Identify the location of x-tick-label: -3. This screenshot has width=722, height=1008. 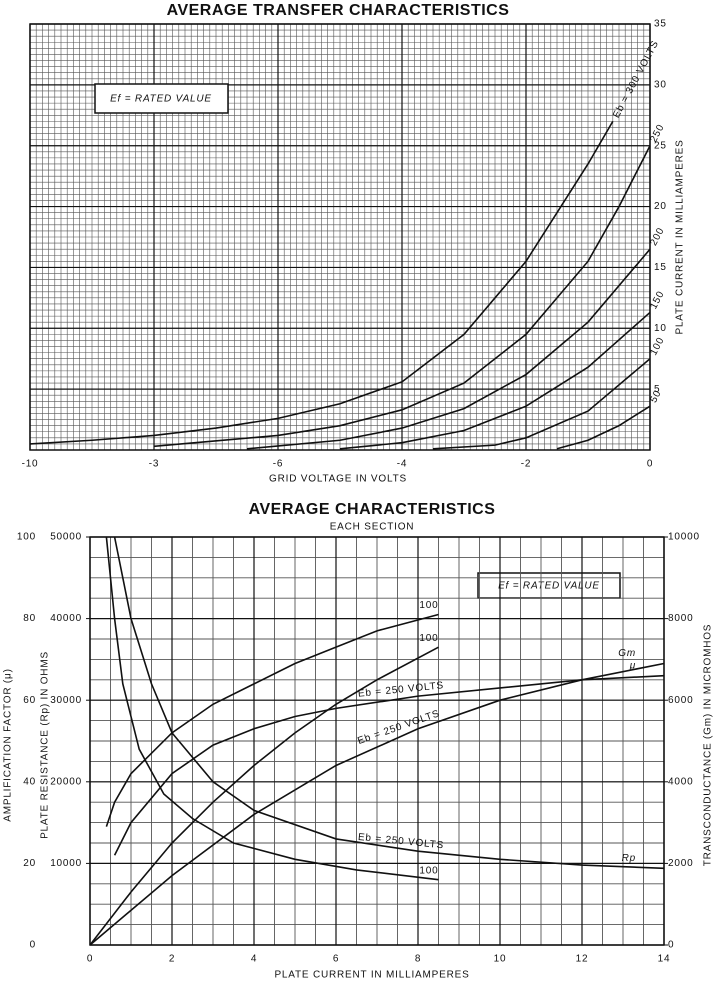
(154, 464).